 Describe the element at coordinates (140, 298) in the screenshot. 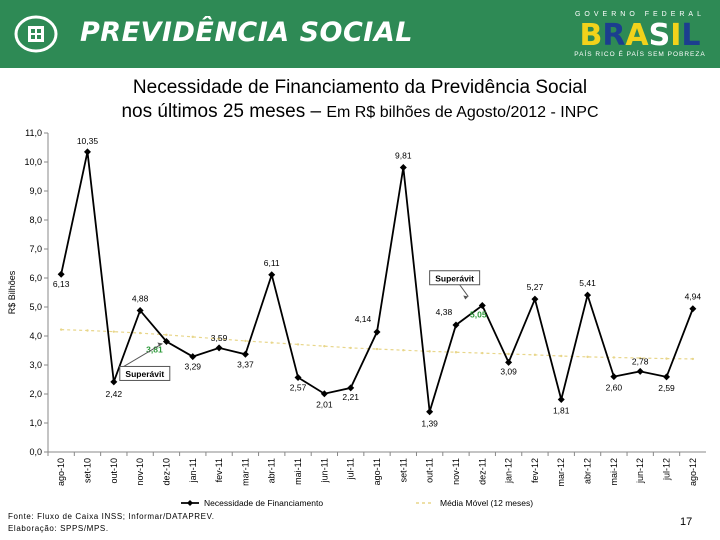

I see `data-label: 4,88` at that location.